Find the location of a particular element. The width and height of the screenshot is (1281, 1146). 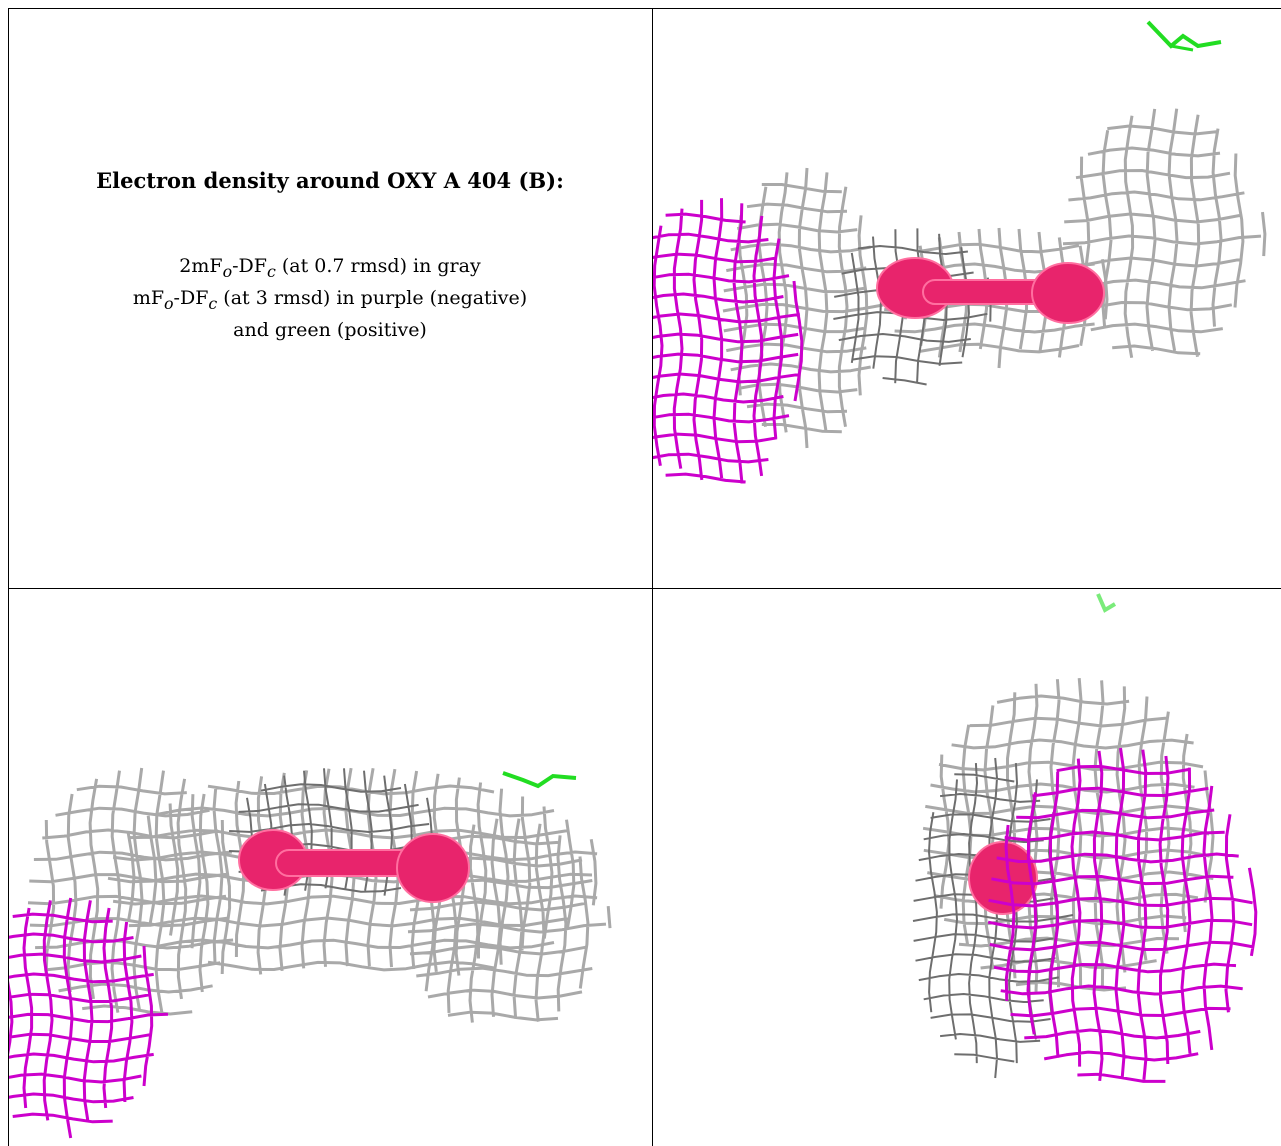

legend-line-3: and green (positive) is located at coordinates (330, 329).